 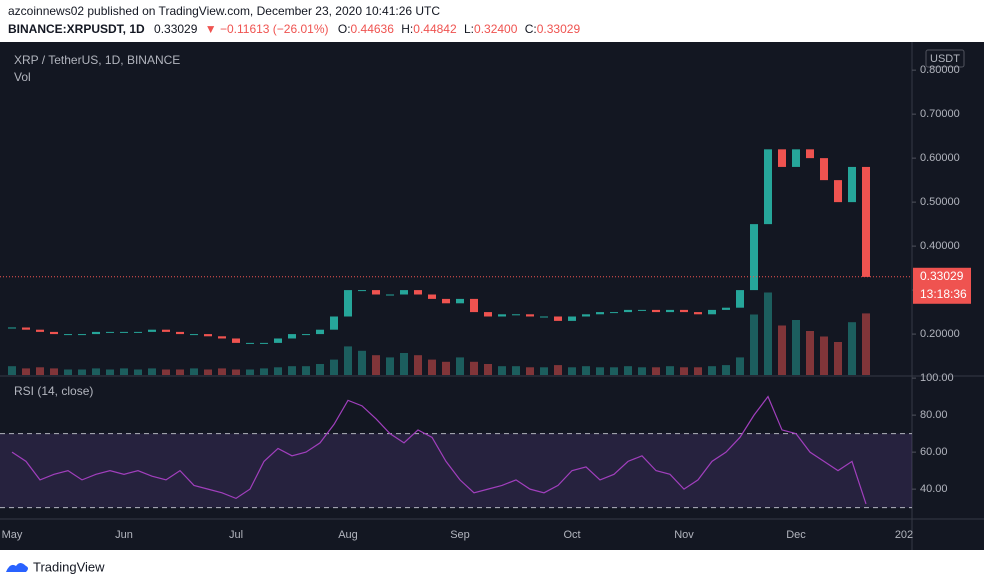 I want to click on y-tick-label: 0.50000, so click(x=940, y=202).